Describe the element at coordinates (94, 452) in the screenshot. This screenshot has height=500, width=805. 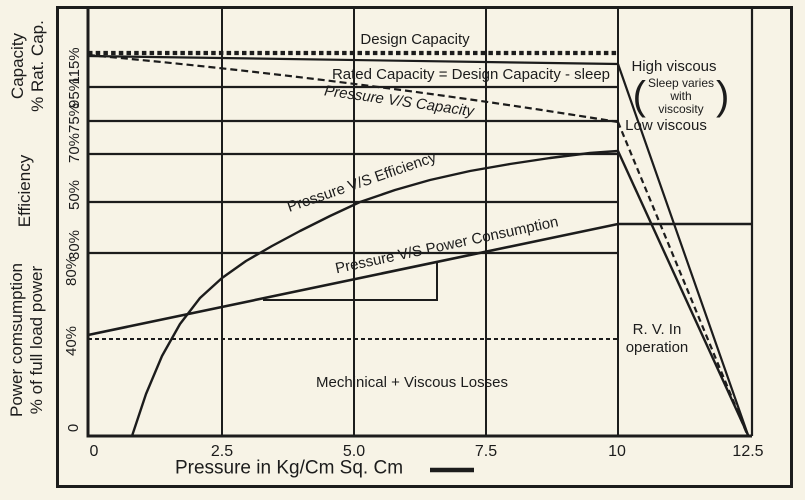
I see `x-tick-0: 0` at that location.